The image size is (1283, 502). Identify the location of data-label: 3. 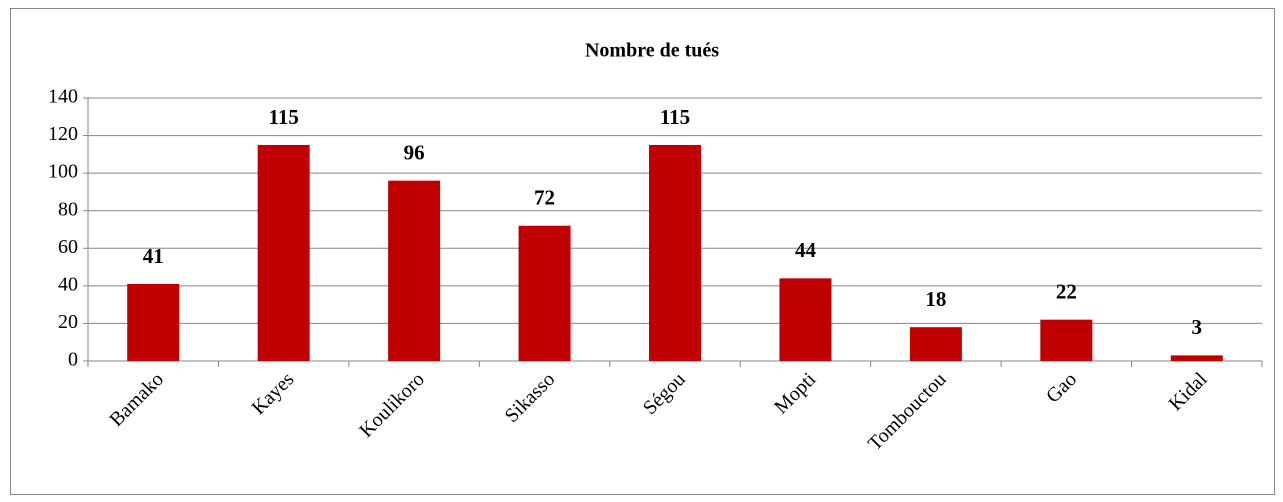
(1197, 327).